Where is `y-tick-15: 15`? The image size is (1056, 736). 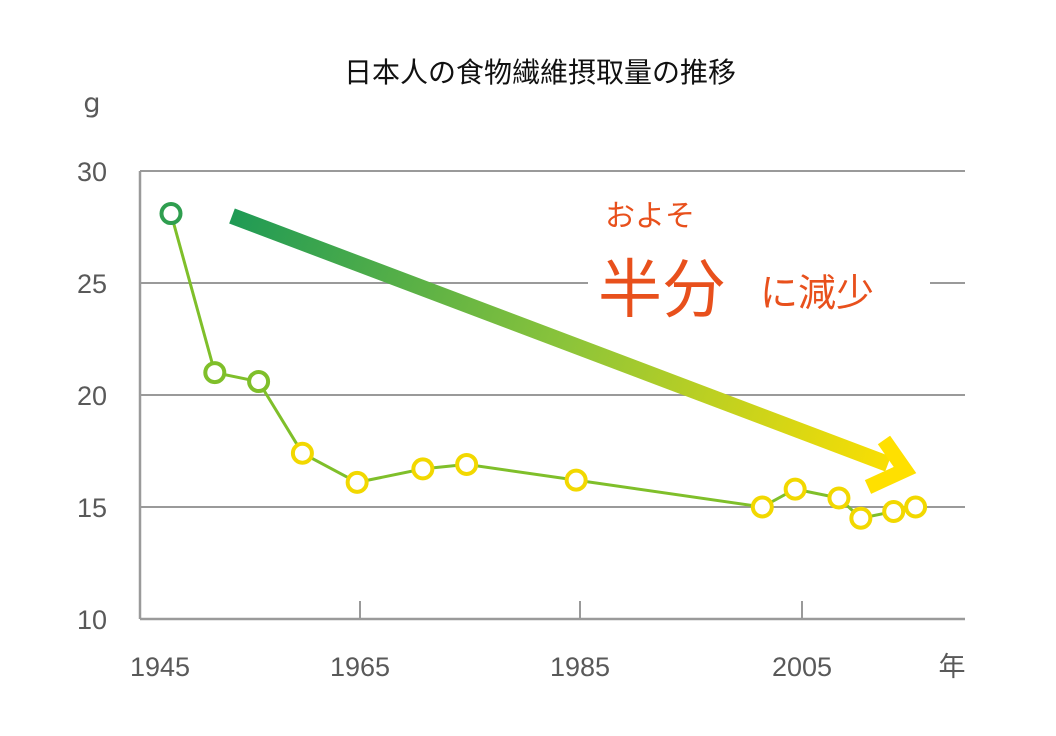
y-tick-15: 15 is located at coordinates (92, 508).